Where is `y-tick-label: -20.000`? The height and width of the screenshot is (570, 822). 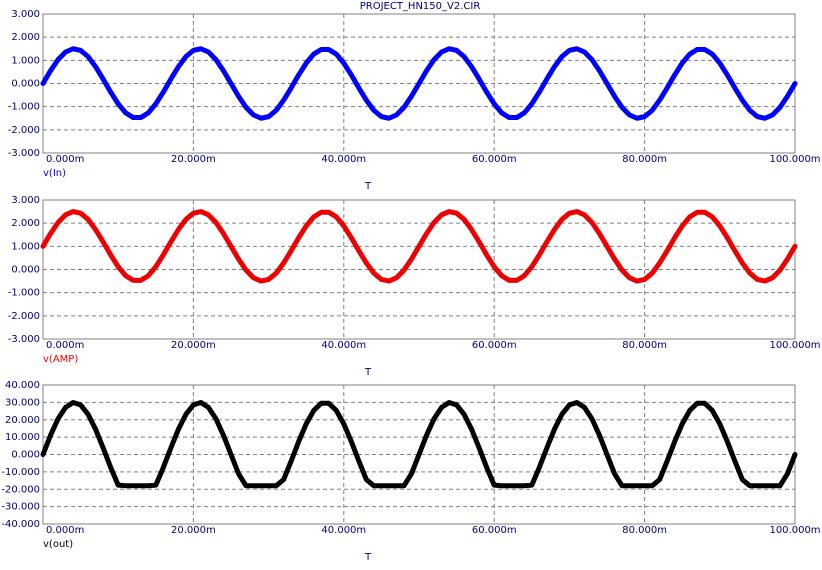 y-tick-label: -20.000 is located at coordinates (20, 489).